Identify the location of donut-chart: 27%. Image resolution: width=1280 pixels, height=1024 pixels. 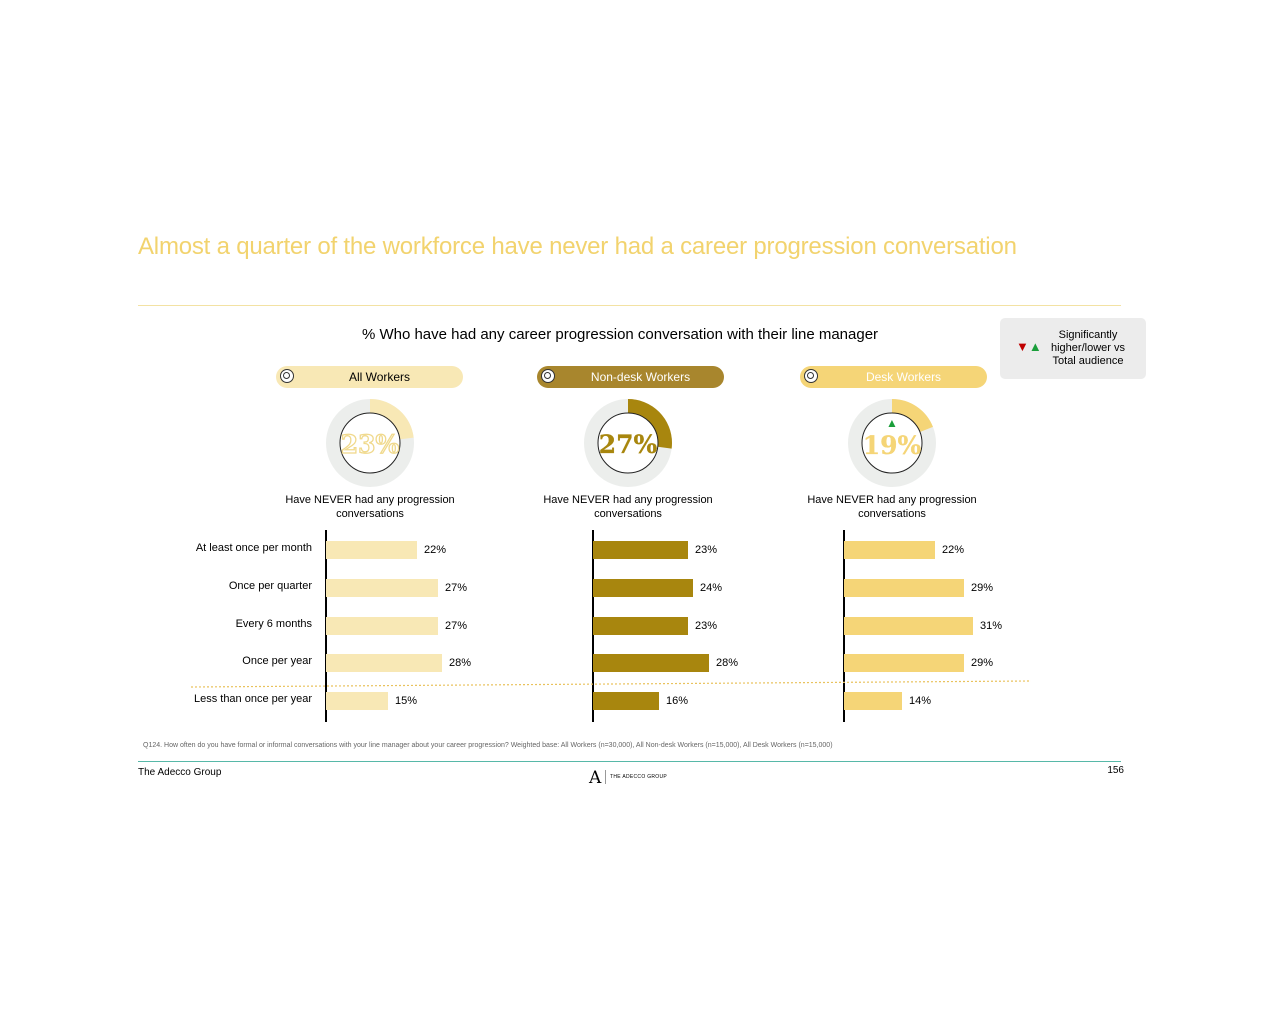
(628, 443).